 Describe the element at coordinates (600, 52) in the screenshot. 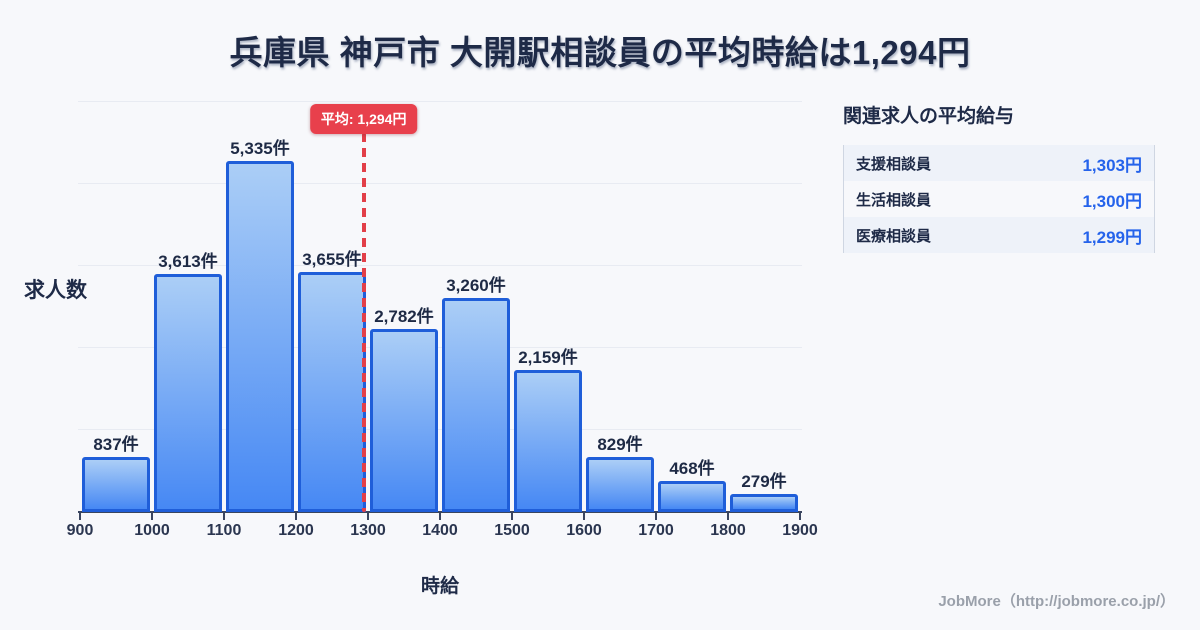

I see `page-title: 兵庫県 神戸市 大開駅相談員の平均時給は1,294円` at that location.